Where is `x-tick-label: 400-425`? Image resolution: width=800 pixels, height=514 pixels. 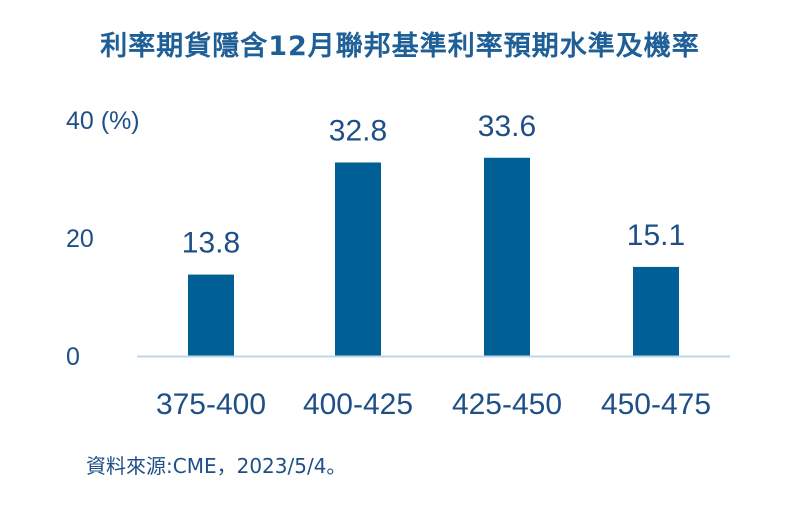 x-tick-label: 400-425 is located at coordinates (358, 404).